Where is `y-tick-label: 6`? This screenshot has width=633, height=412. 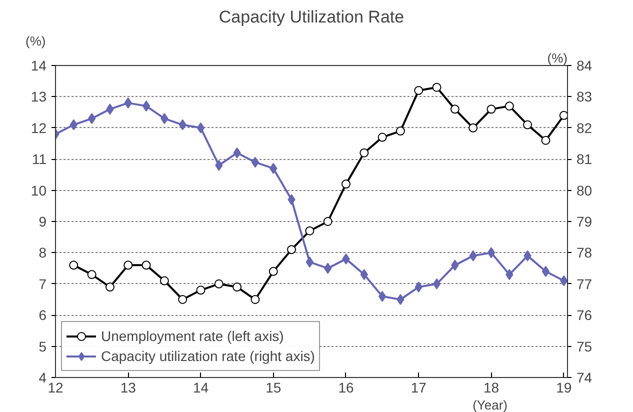
y-tick-label: 6 is located at coordinates (42, 315).